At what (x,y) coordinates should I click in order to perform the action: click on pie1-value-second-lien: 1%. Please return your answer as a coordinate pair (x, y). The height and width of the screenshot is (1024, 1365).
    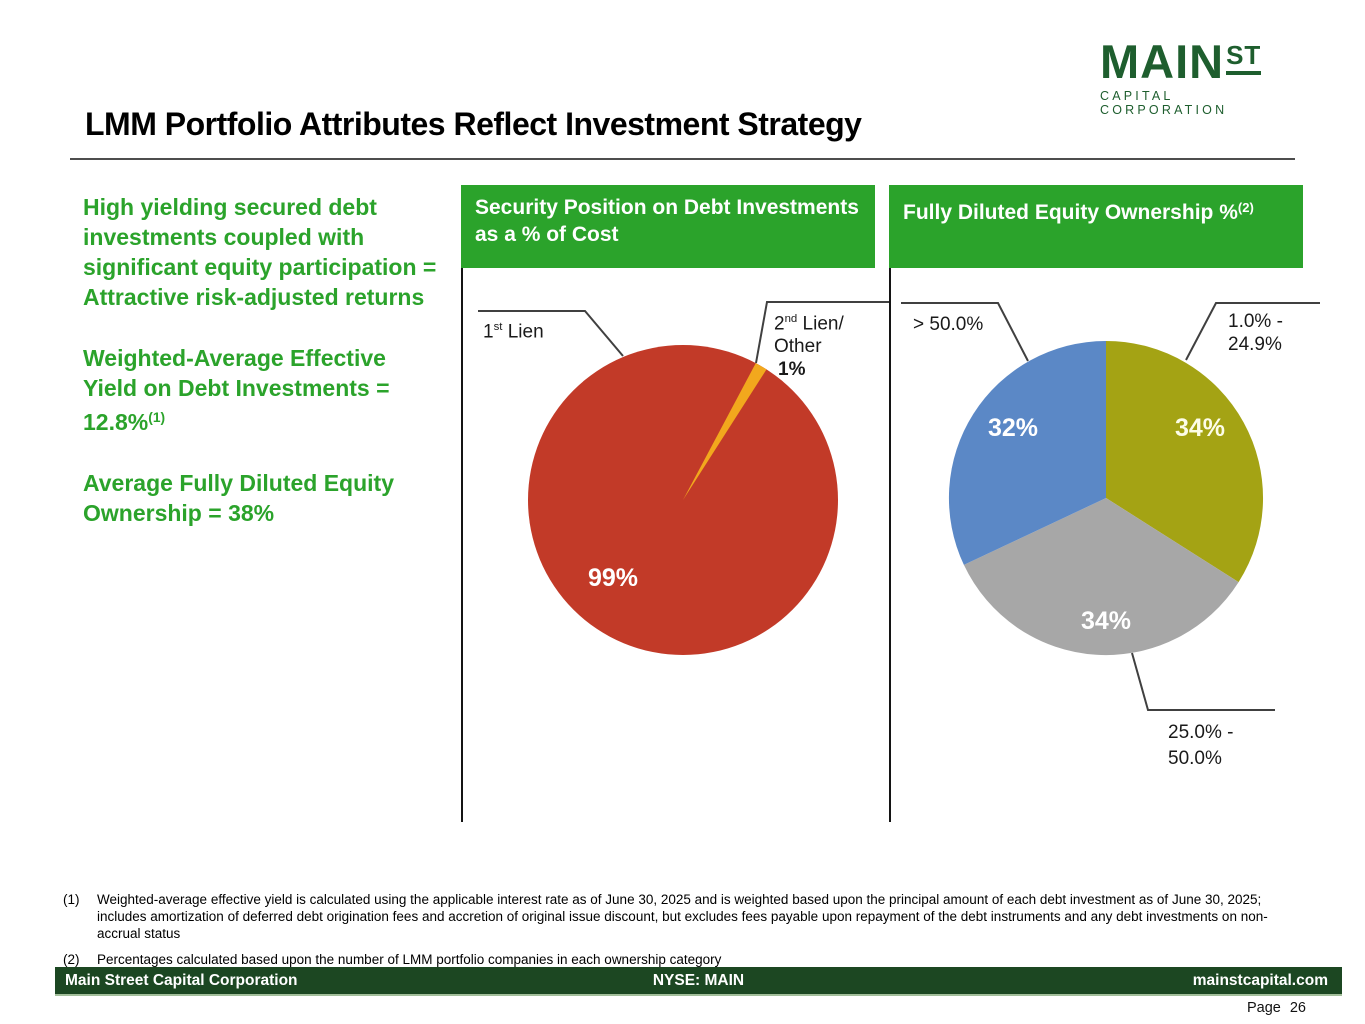
    Looking at the image, I should click on (792, 370).